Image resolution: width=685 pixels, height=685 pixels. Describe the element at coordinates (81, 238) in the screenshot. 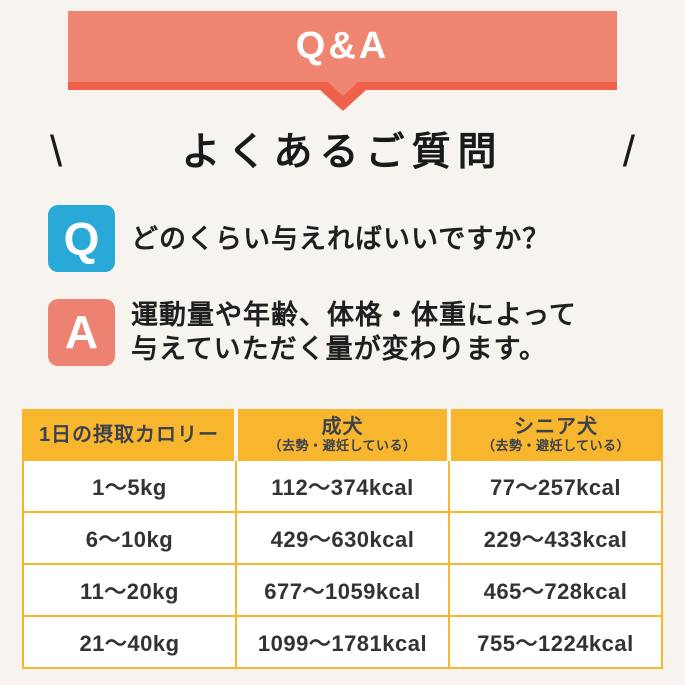

I see `question-badge: Q` at that location.